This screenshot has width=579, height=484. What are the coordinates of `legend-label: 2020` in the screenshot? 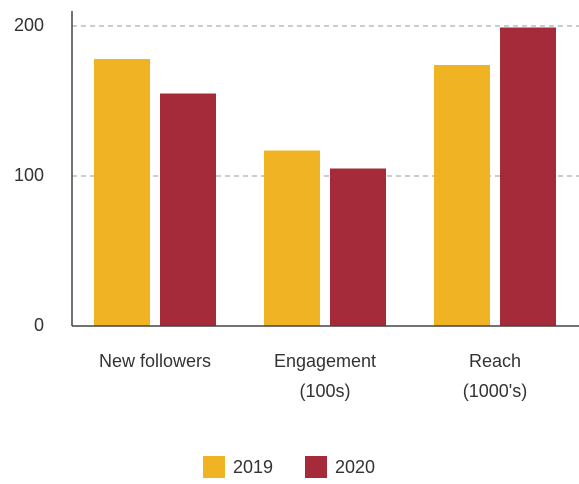 It's located at (355, 467).